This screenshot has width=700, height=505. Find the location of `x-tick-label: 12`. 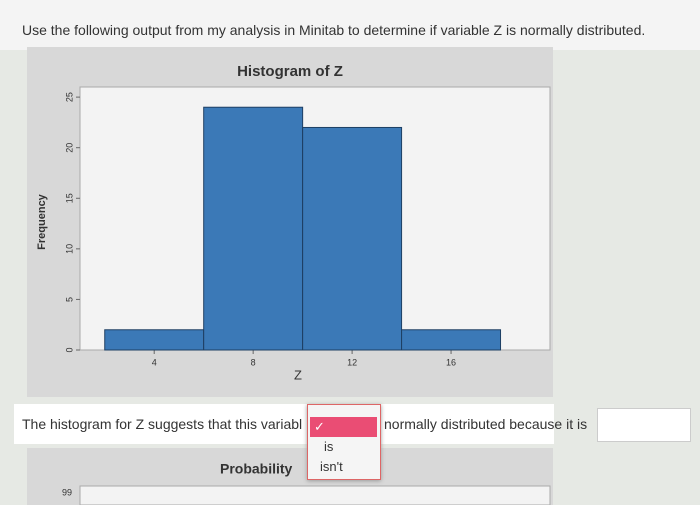

x-tick-label: 12 is located at coordinates (352, 362).